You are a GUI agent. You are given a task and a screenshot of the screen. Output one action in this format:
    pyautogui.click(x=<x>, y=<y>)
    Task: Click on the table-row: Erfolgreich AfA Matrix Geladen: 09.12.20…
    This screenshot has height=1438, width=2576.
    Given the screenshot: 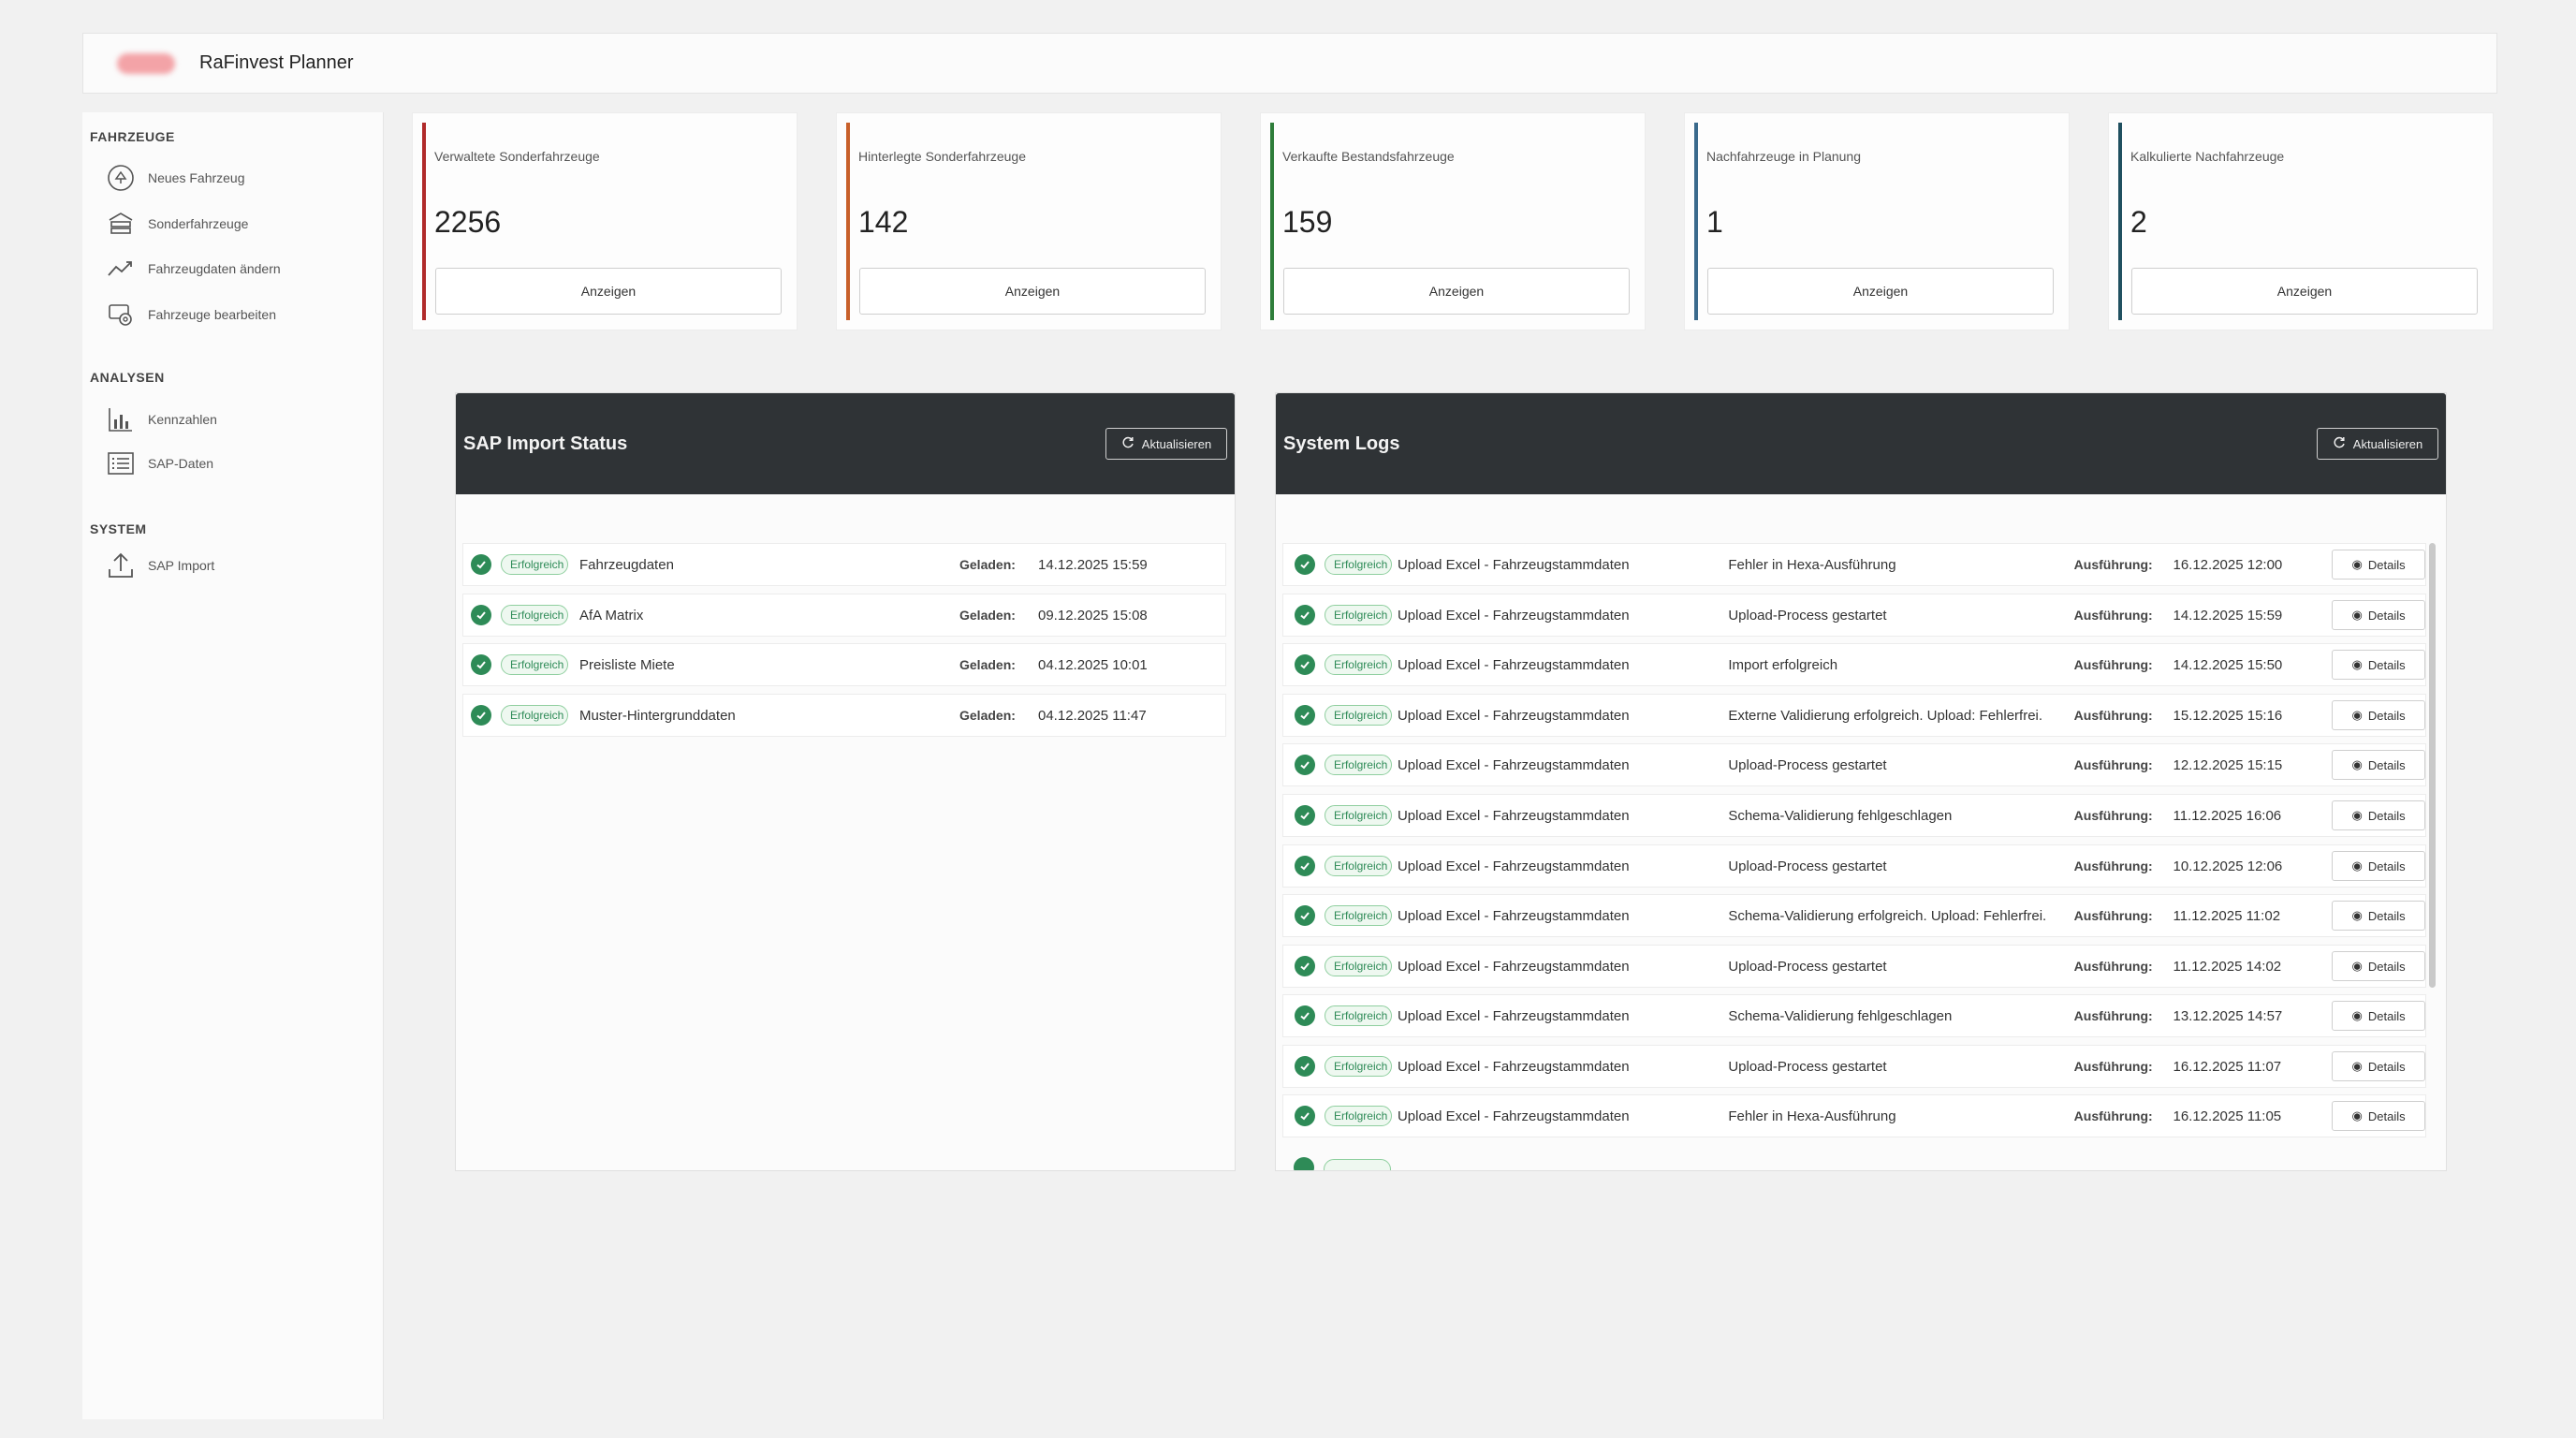 What is the action you would take?
    pyautogui.click(x=844, y=615)
    